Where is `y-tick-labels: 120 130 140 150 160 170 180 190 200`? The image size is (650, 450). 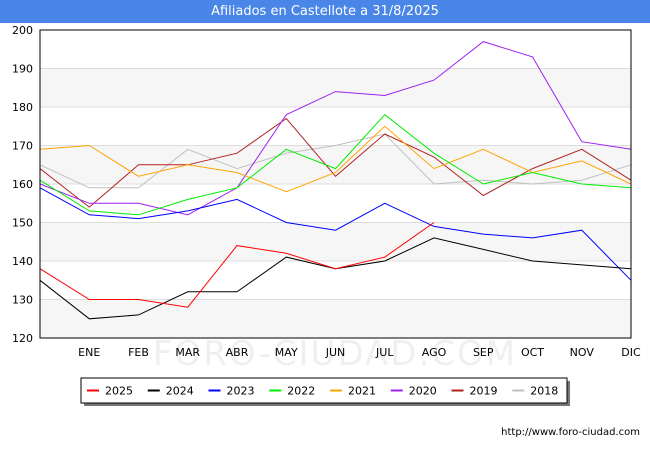
y-tick-labels: 120 130 140 150 160 170 180 190 200 is located at coordinates (22, 184).